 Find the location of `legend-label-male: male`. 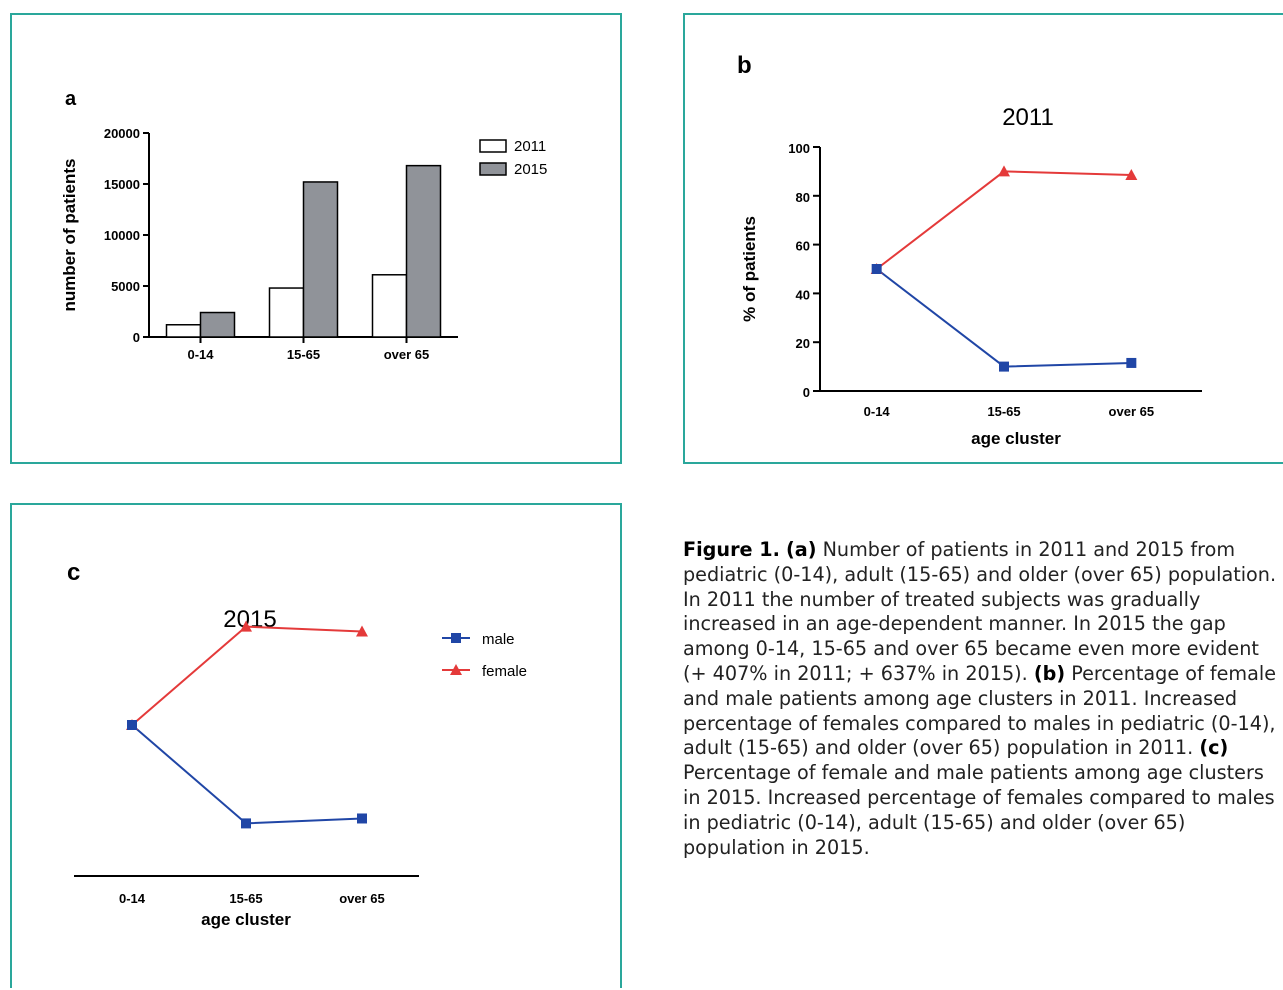

legend-label-male: male is located at coordinates (498, 639).